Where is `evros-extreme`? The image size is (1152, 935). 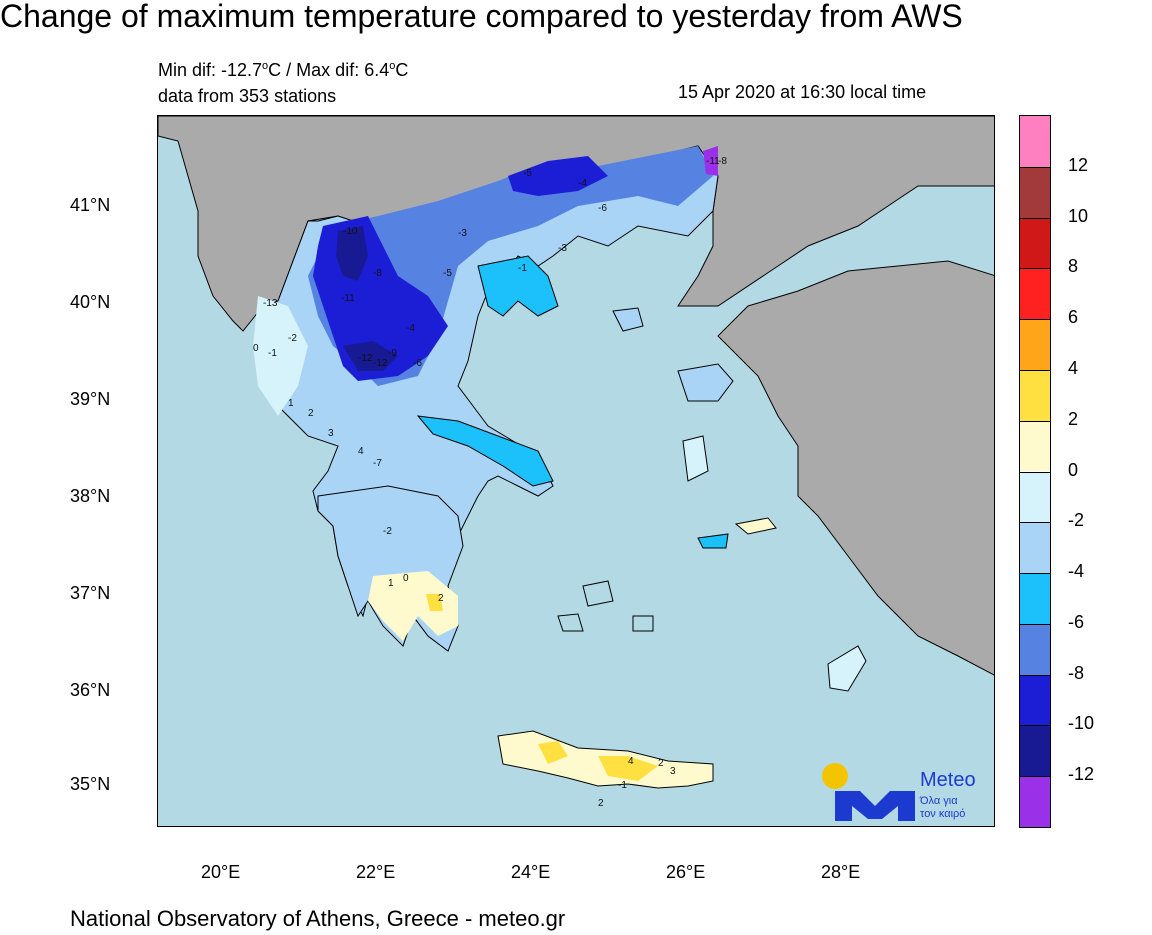
evros-extreme is located at coordinates (710, 161).